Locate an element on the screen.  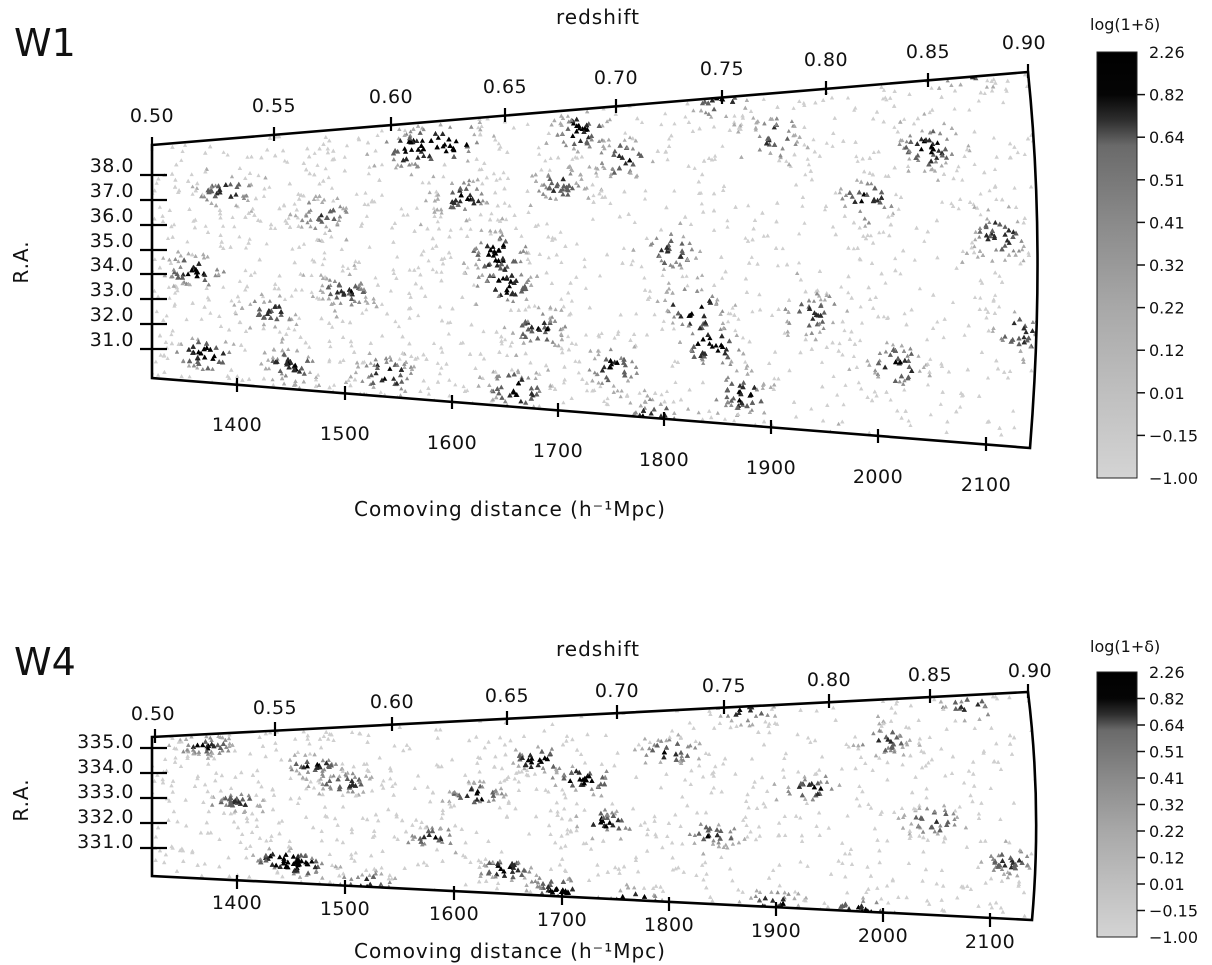
ra-tick-label: 37.0 is located at coordinates (112, 191).